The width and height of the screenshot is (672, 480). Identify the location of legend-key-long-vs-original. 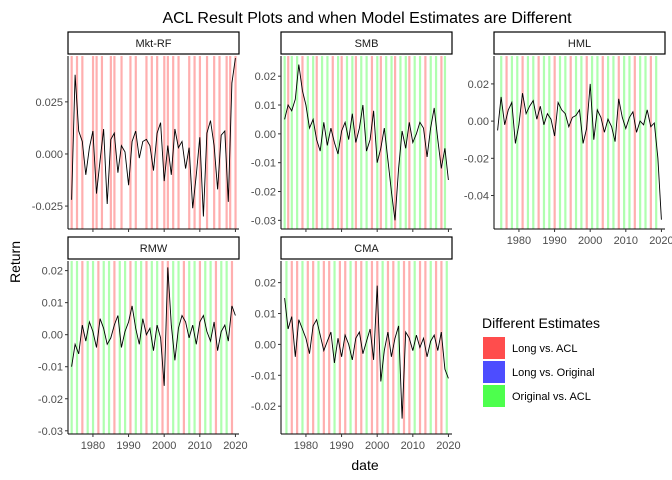
(494, 372).